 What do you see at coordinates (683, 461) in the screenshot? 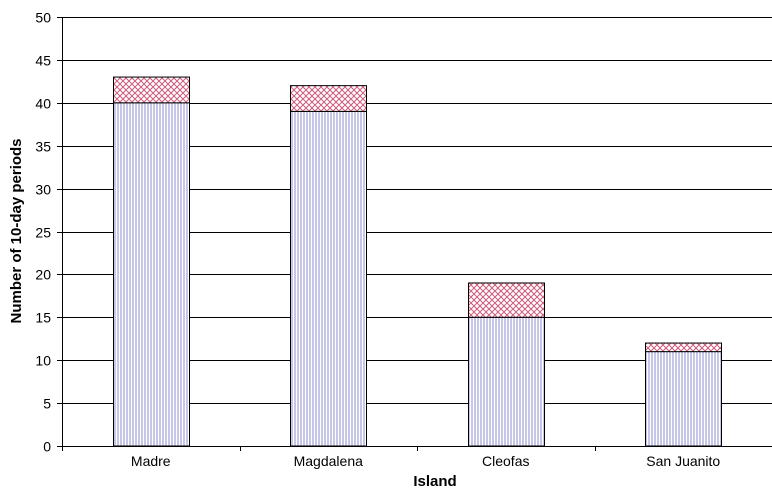
I see `x-tick-label: San Juanito` at bounding box center [683, 461].